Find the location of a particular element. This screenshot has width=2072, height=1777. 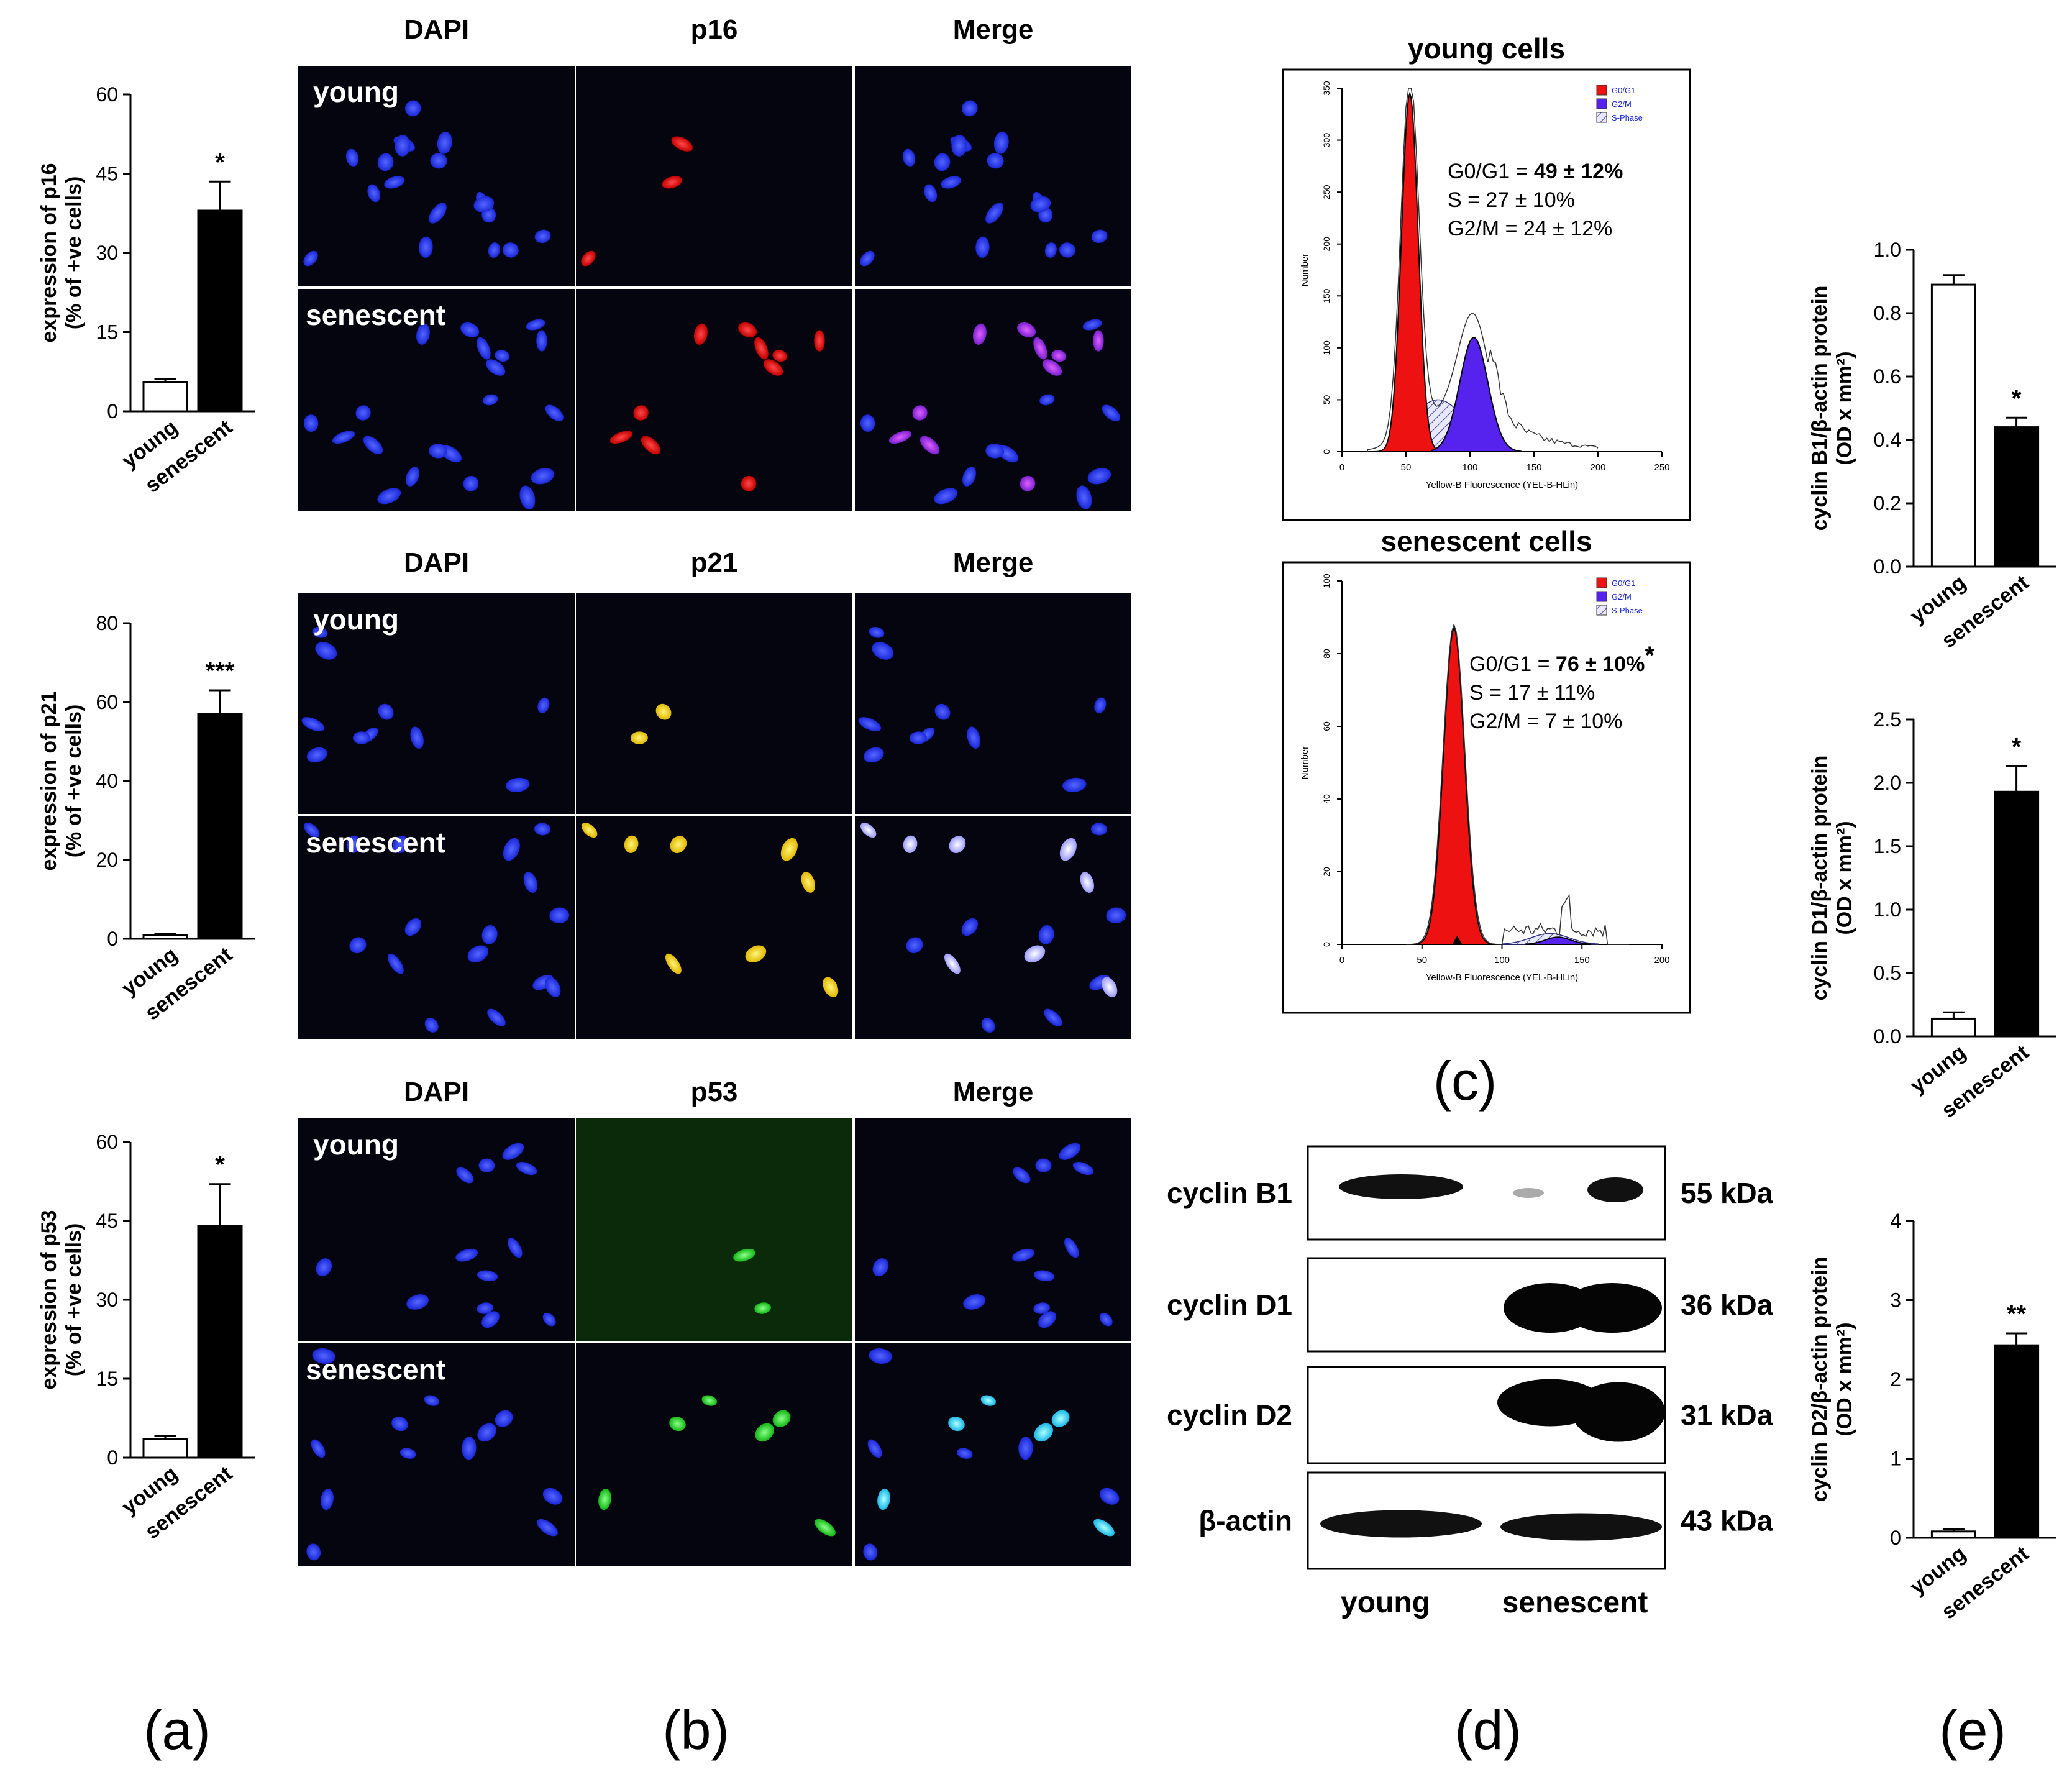

y-axis-label-line: (OD x mm²) is located at coordinates (1845, 877).